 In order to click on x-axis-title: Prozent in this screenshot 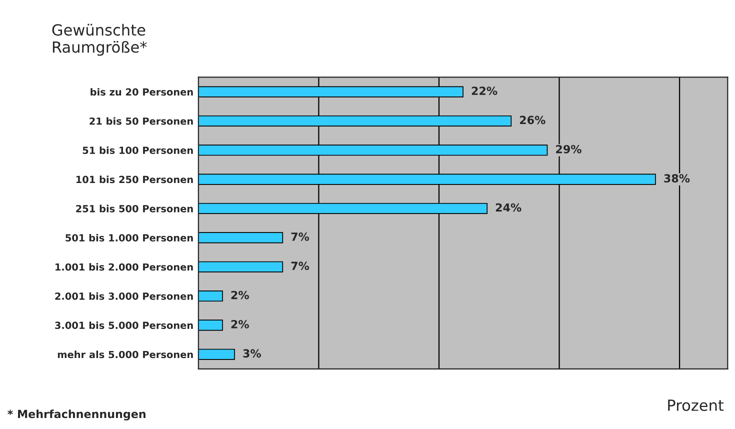, I will do `click(696, 406)`.